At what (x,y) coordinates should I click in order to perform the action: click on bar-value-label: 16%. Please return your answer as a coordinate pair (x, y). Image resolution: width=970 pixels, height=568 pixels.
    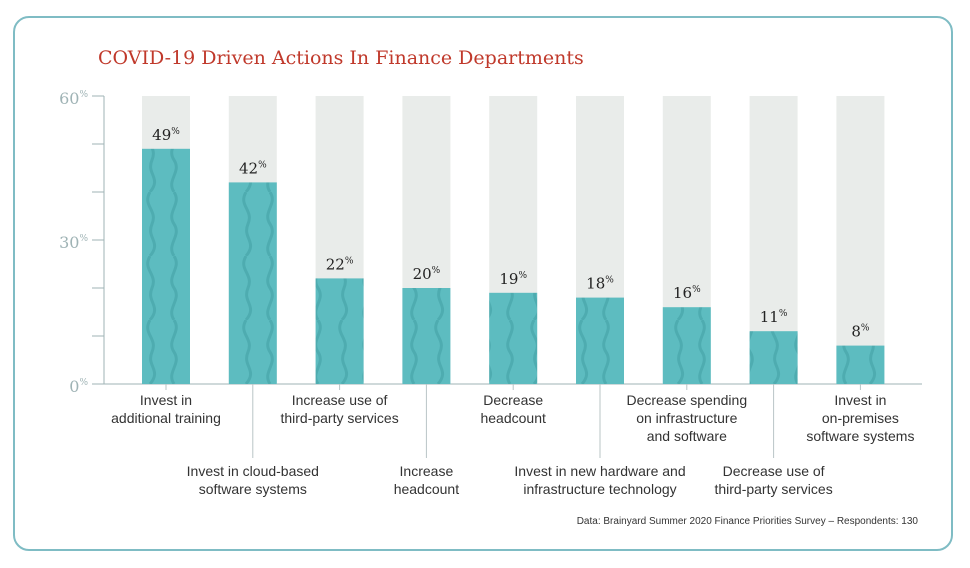
    Looking at the image, I should click on (687, 293).